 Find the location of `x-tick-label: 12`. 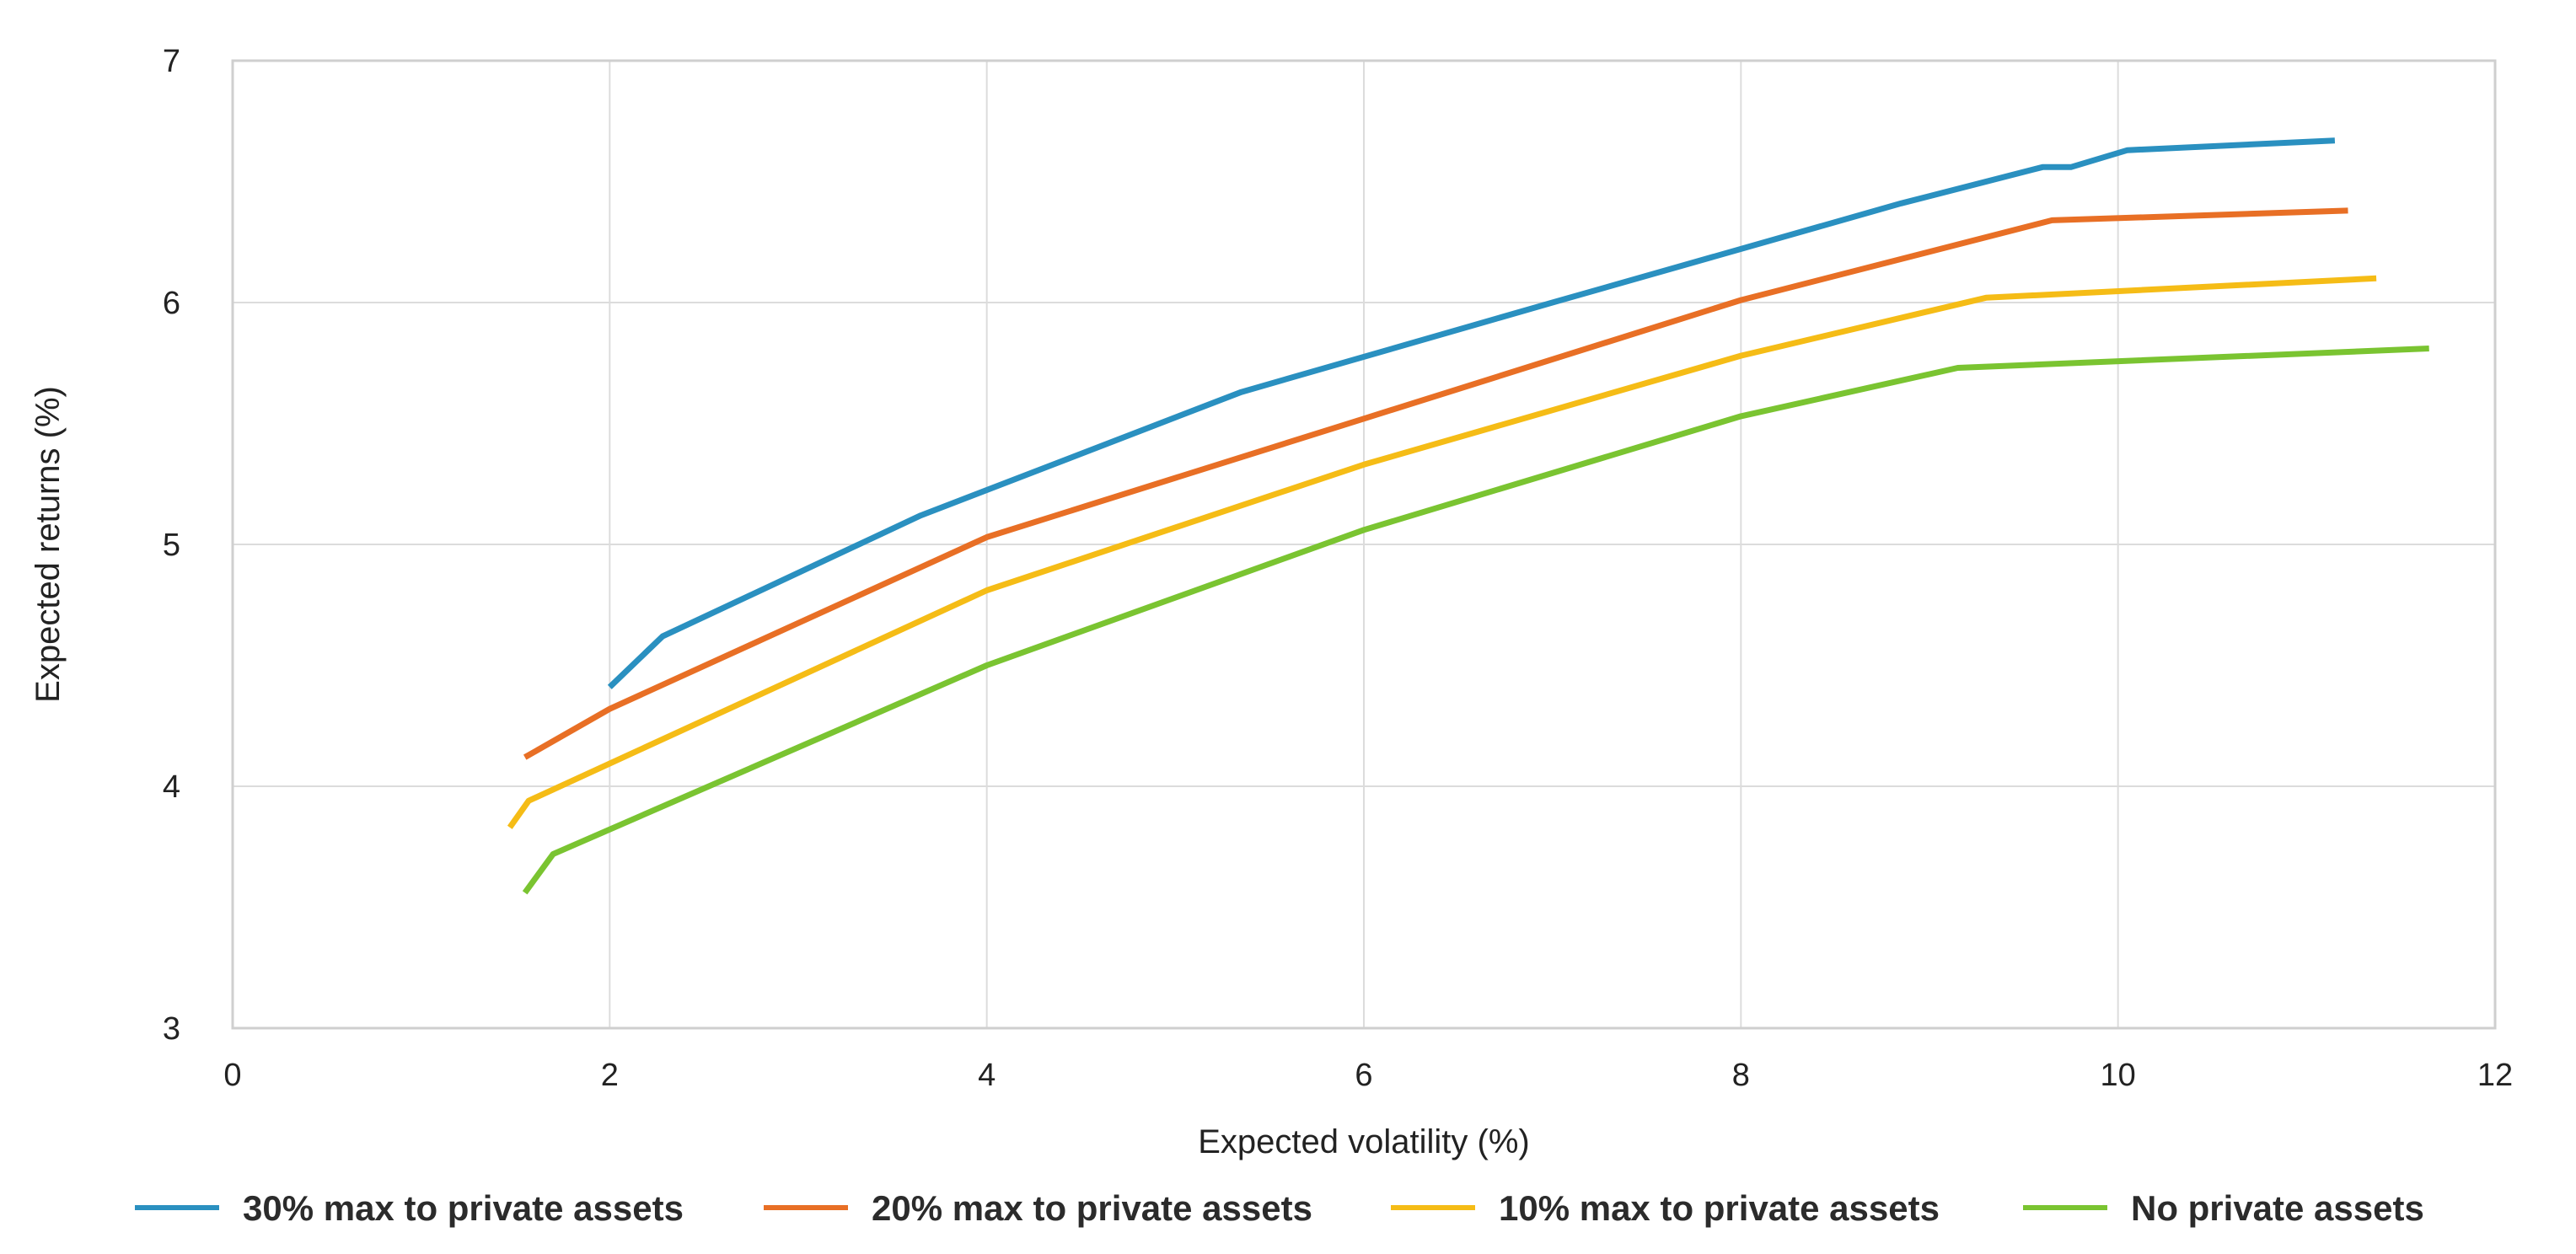

x-tick-label: 12 is located at coordinates (2495, 1075).